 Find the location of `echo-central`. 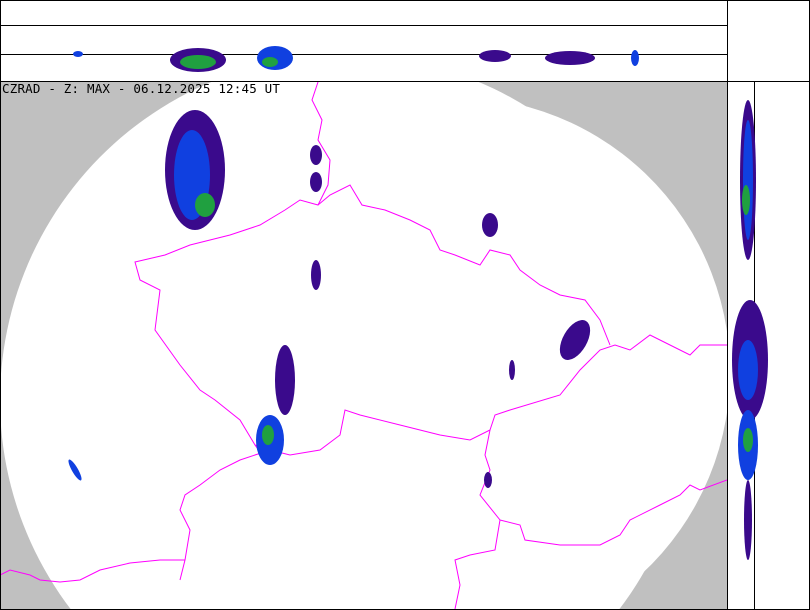

echo-central is located at coordinates (316, 275).